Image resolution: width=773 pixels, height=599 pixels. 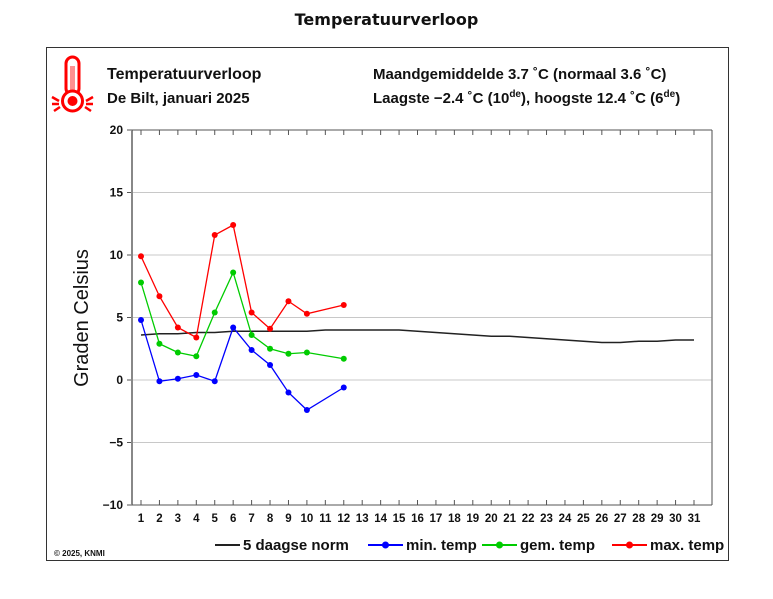 What do you see at coordinates (694, 519) in the screenshot?
I see `x-tick-label: 31` at bounding box center [694, 519].